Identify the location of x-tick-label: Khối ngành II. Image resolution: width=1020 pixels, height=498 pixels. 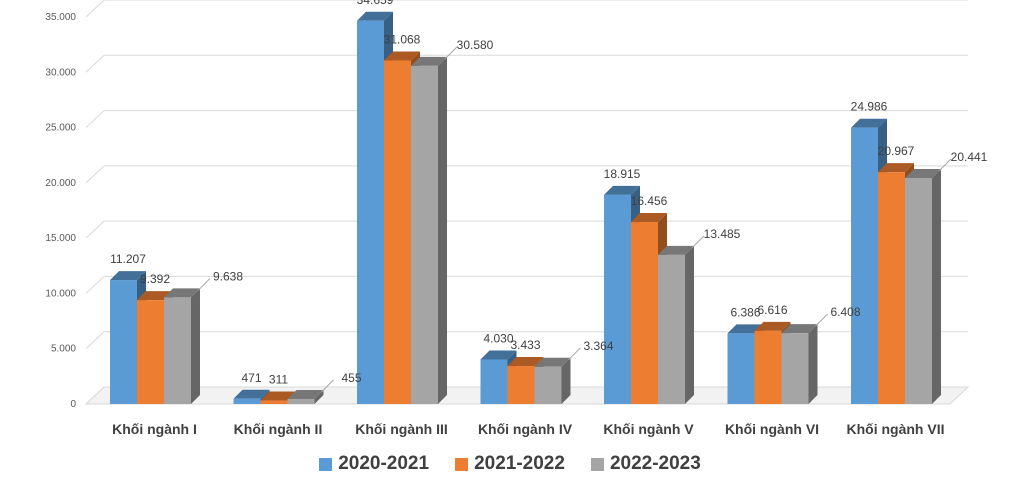
(278, 429).